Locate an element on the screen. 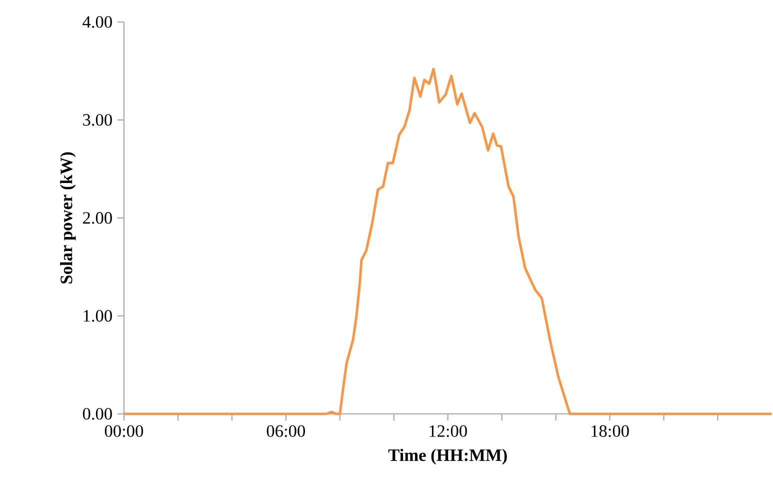 This screenshot has height=501, width=773. y-tick-label: 3.00 is located at coordinates (97, 120).